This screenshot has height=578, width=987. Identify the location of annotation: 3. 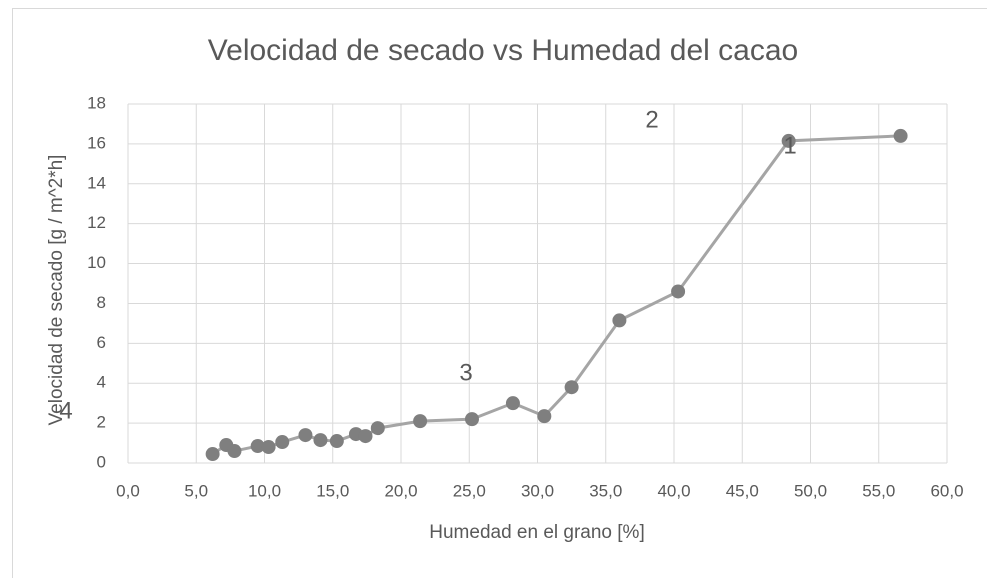
(465, 372).